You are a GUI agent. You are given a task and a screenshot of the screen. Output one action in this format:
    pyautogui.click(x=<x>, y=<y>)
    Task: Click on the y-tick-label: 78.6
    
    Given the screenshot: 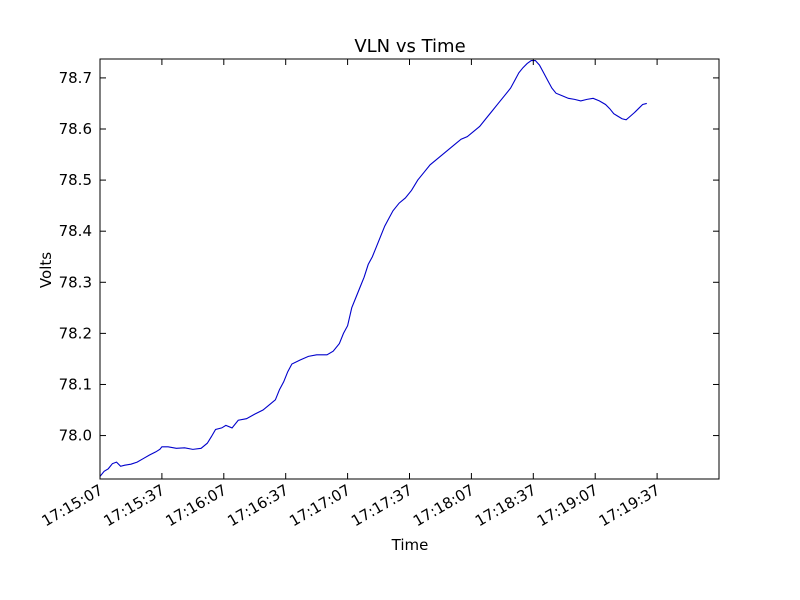 What is the action you would take?
    pyautogui.click(x=75, y=129)
    